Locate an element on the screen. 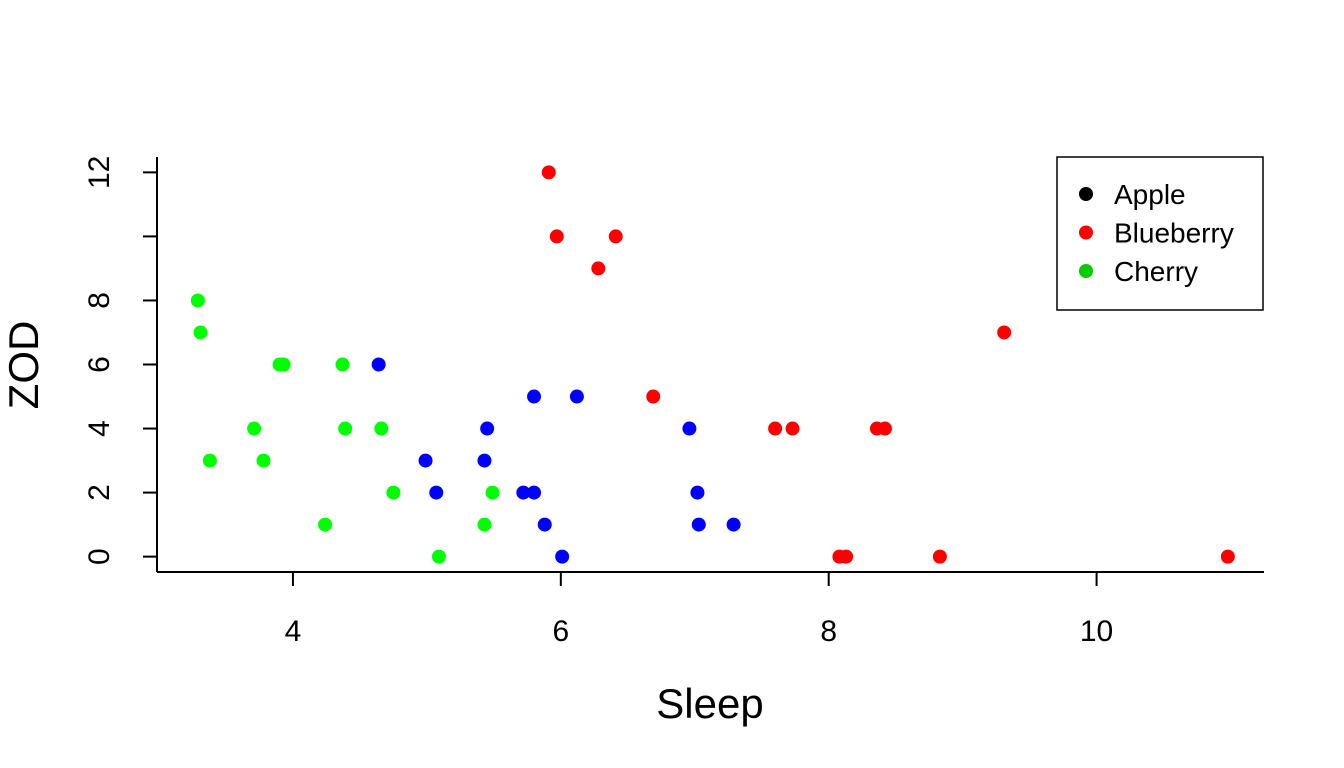 This screenshot has height=768, width=1344. y-tick-label: 6 is located at coordinates (99, 364).